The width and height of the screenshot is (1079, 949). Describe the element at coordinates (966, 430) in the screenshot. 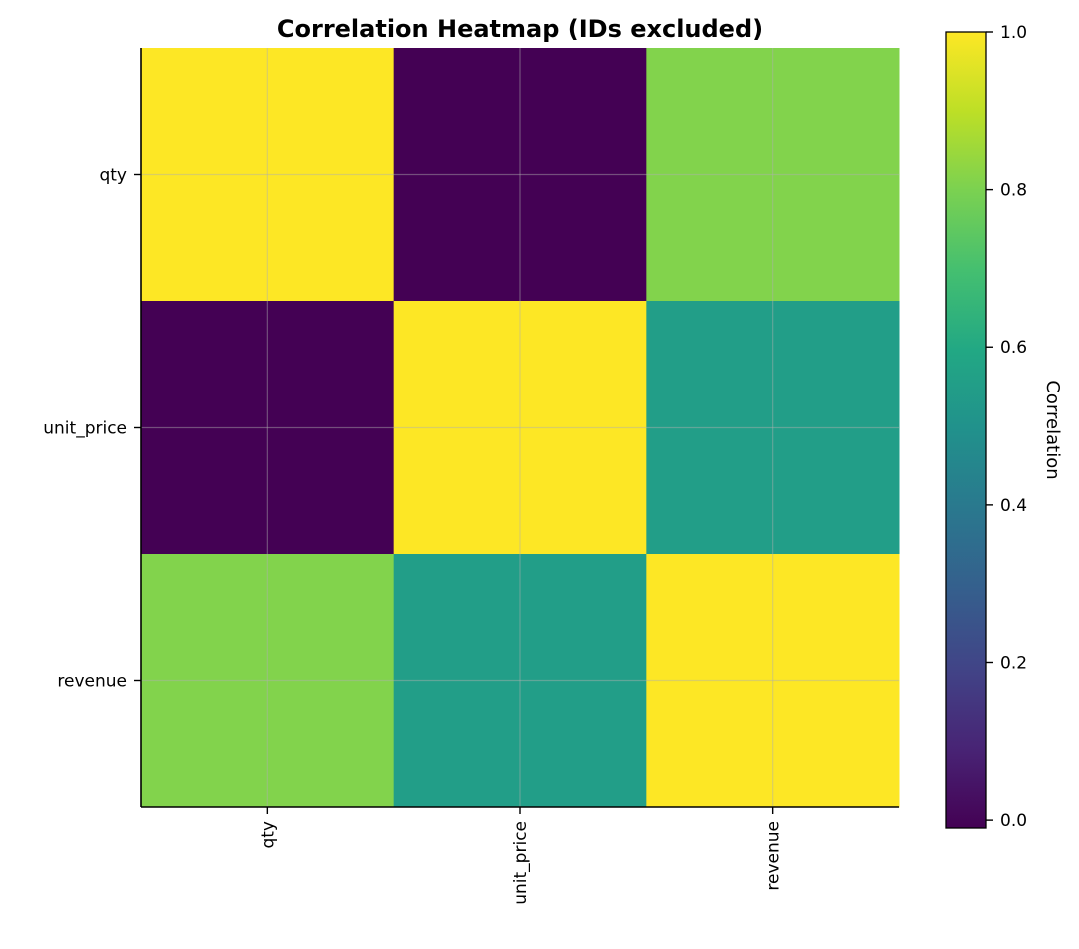

I see `colorbar-bar` at that location.